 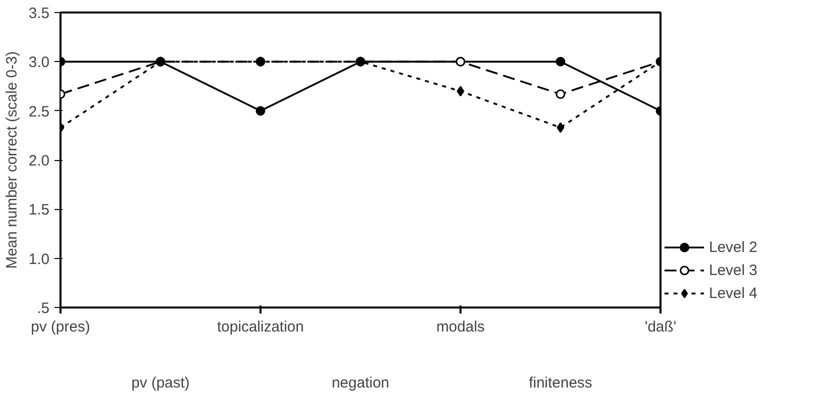 What do you see at coordinates (460, 327) in the screenshot?
I see `x-tick-label: modals` at bounding box center [460, 327].